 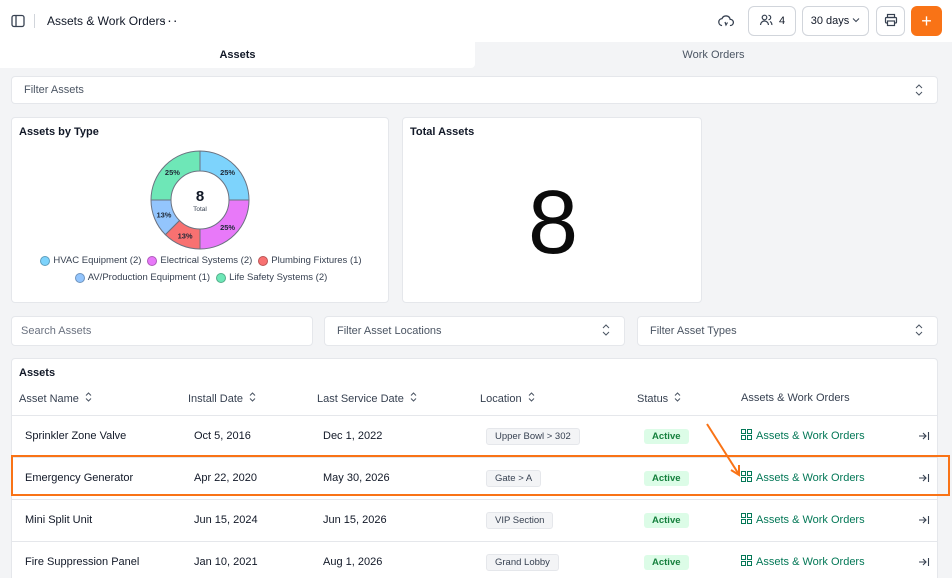 I want to click on legend-label: Life Safety Systems (2), so click(x=278, y=277).